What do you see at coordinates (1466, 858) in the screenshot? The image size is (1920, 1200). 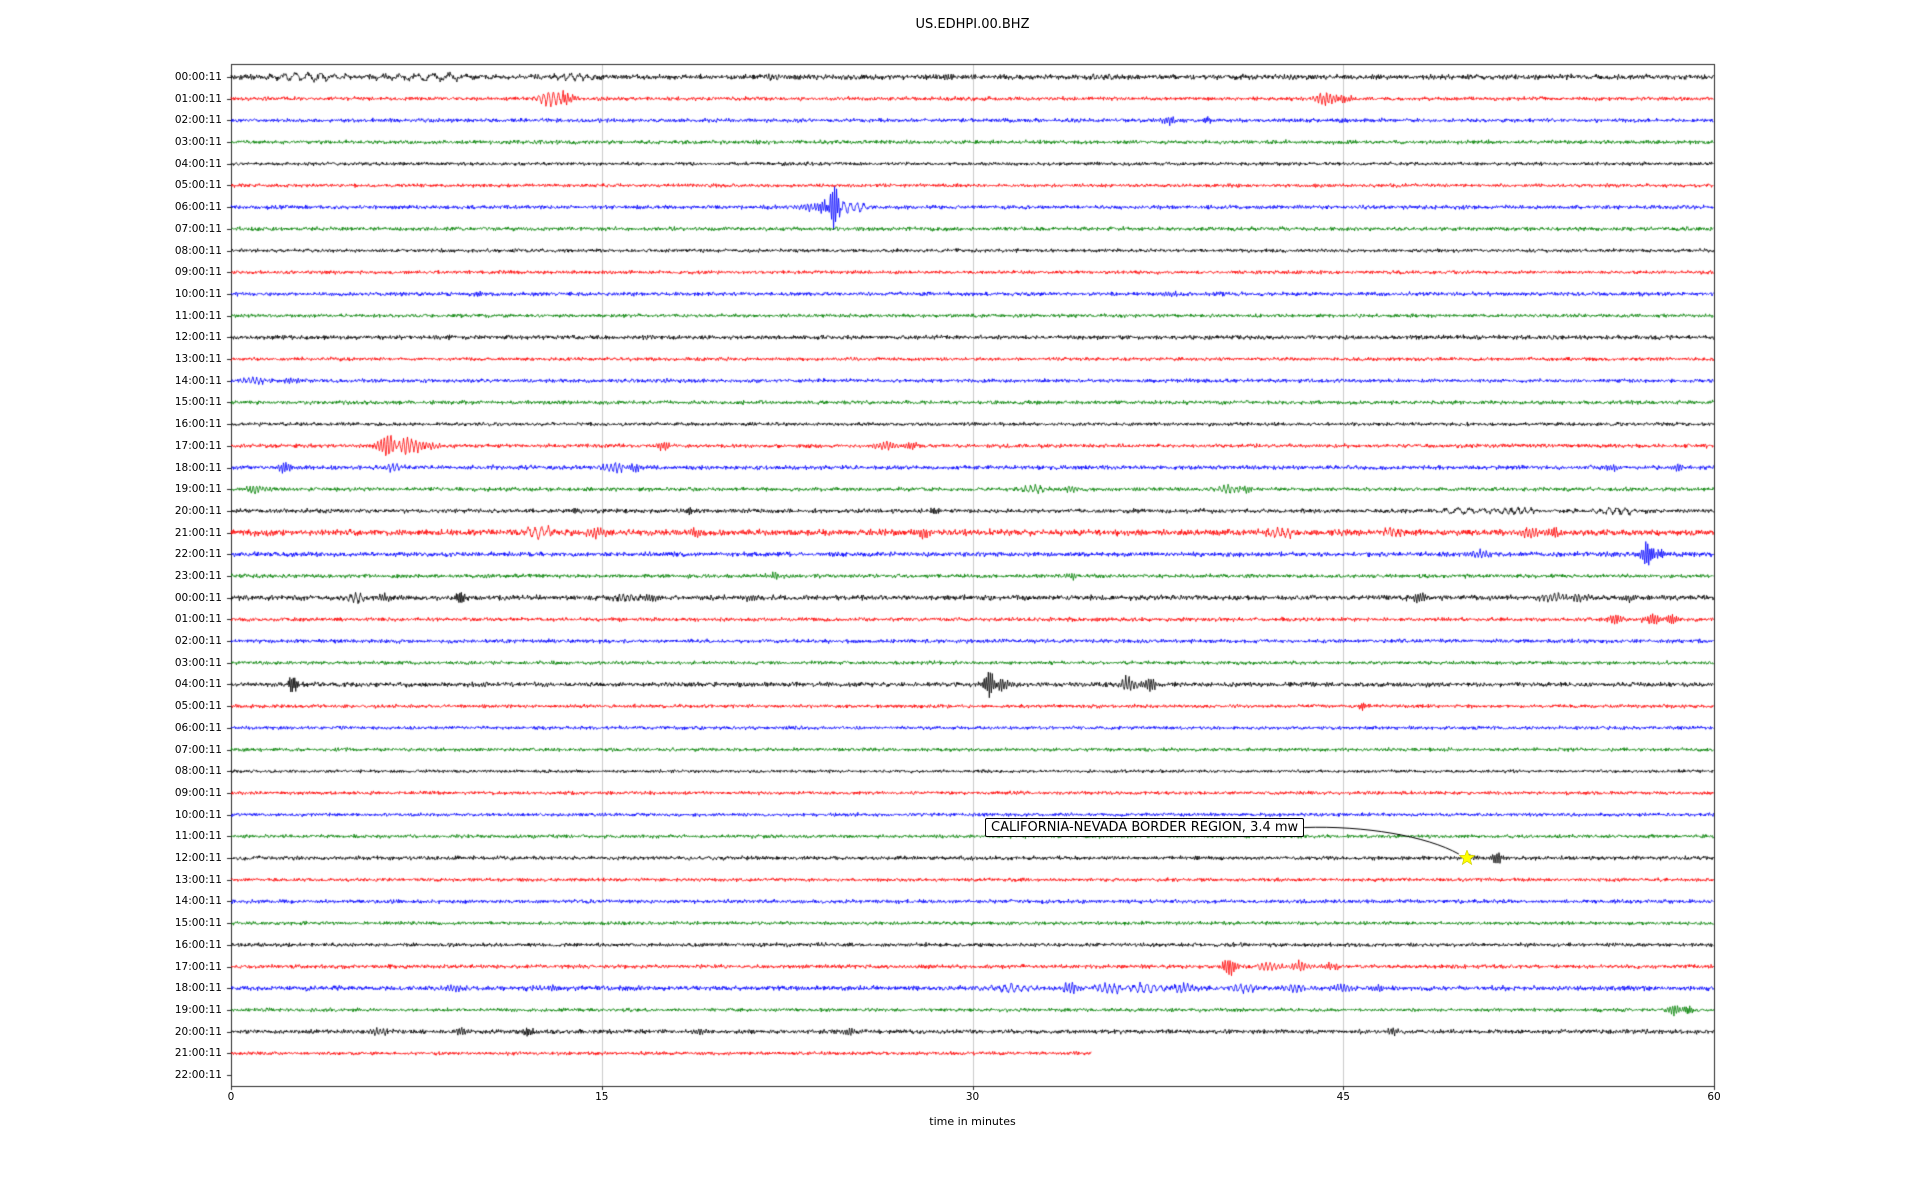 I see `event-star-icon` at bounding box center [1466, 858].